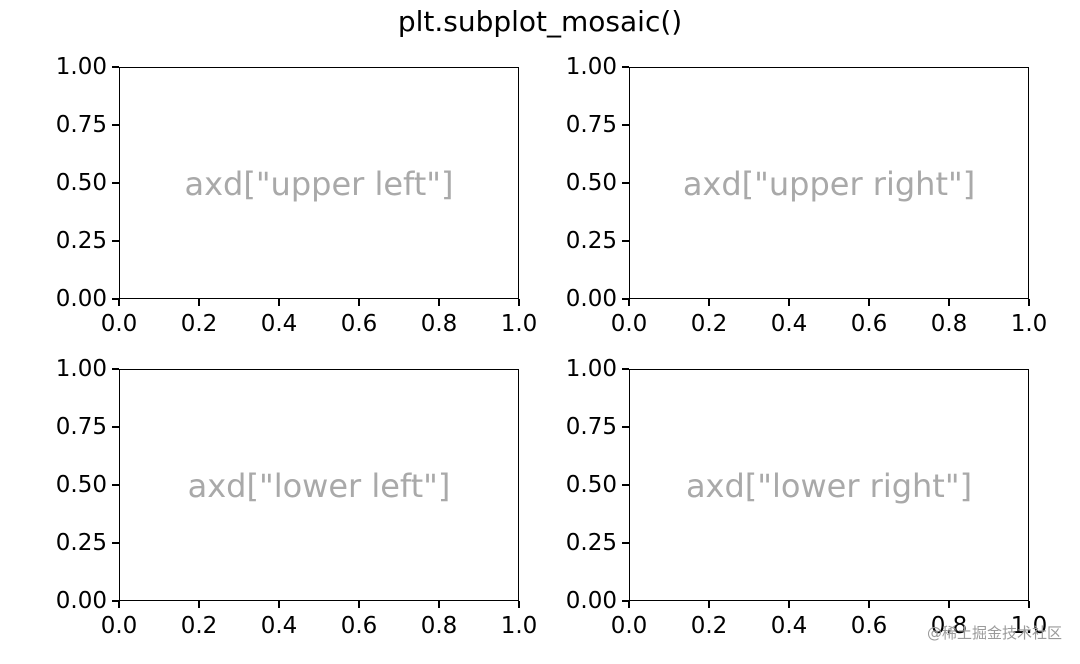 The image size is (1080, 664). Describe the element at coordinates (829, 486) in the screenshot. I see `axes-annotation: axd["lower right"]` at that location.